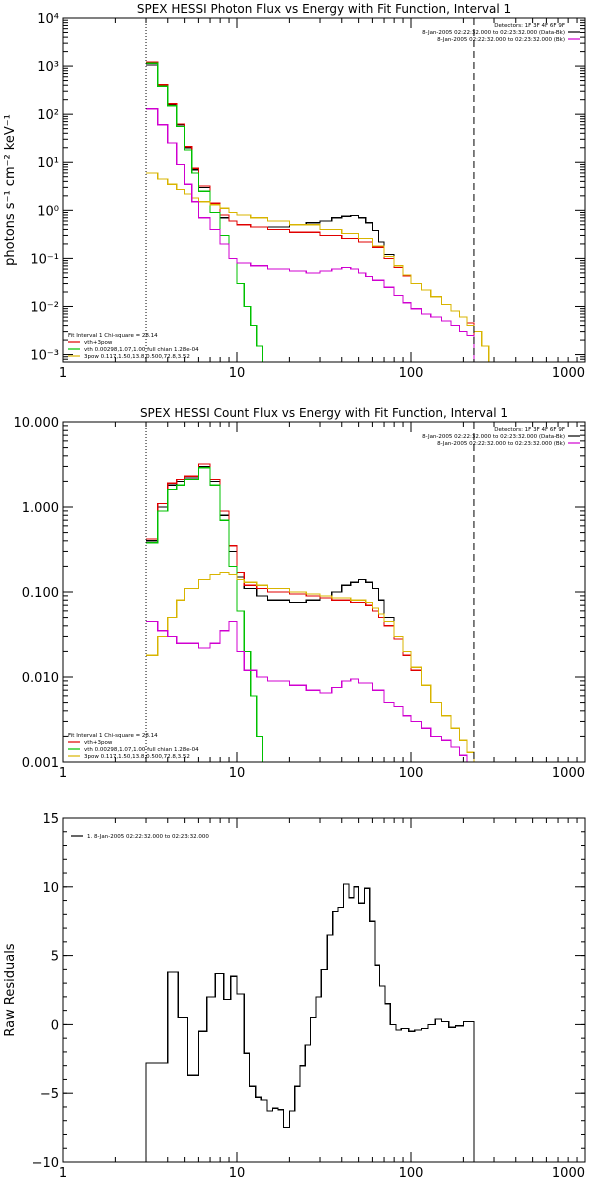 The width and height of the screenshot is (600, 1200). What do you see at coordinates (50, 888) in the screenshot?
I see `y-tick-label: 10` at bounding box center [50, 888].